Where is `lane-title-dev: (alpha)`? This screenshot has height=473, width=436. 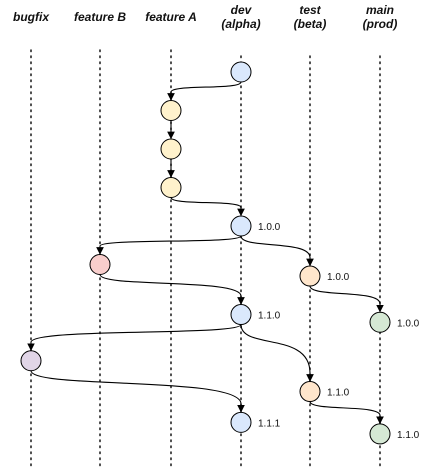
lane-title-dev: (alpha) is located at coordinates (240, 24).